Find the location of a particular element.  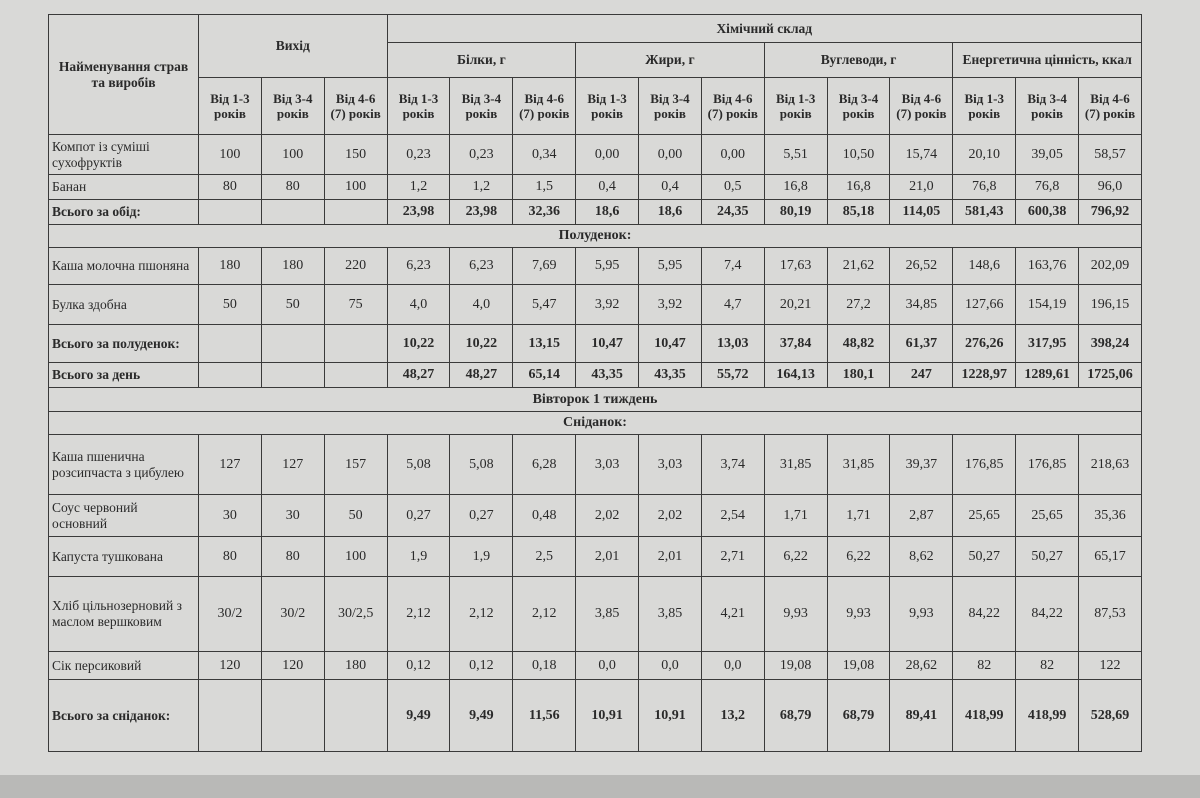

value-cell: 1289,61 is located at coordinates (1047, 375).